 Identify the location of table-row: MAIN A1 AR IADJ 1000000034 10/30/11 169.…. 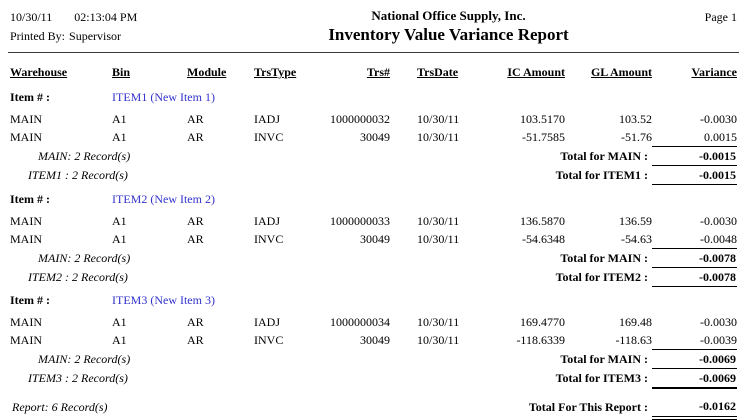
(373, 322).